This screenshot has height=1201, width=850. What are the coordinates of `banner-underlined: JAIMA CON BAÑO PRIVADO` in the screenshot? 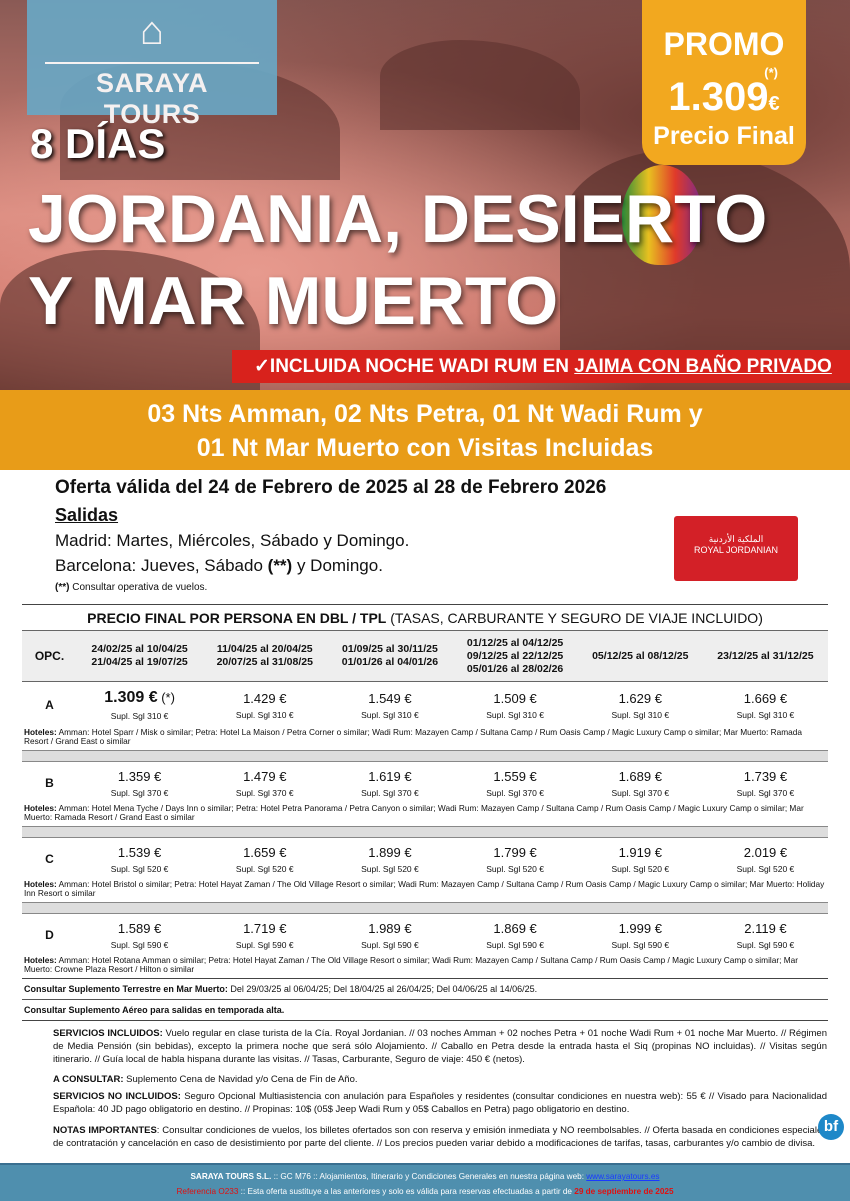 It's located at (703, 366).